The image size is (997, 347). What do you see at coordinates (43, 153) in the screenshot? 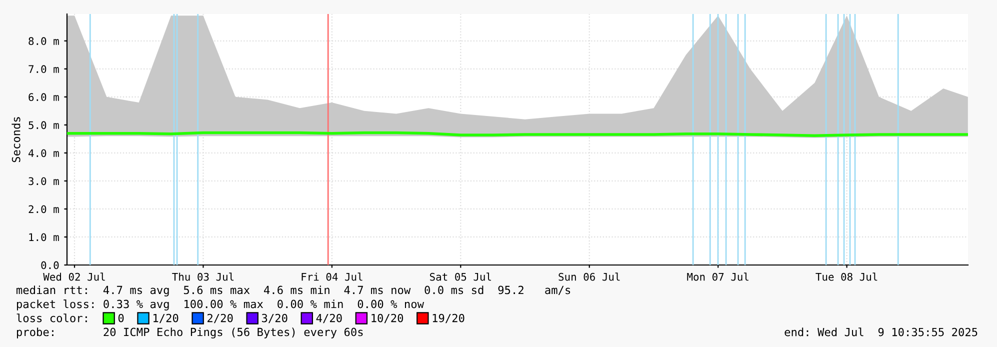
I see `y-tick-label: 4.0 m` at bounding box center [43, 153].